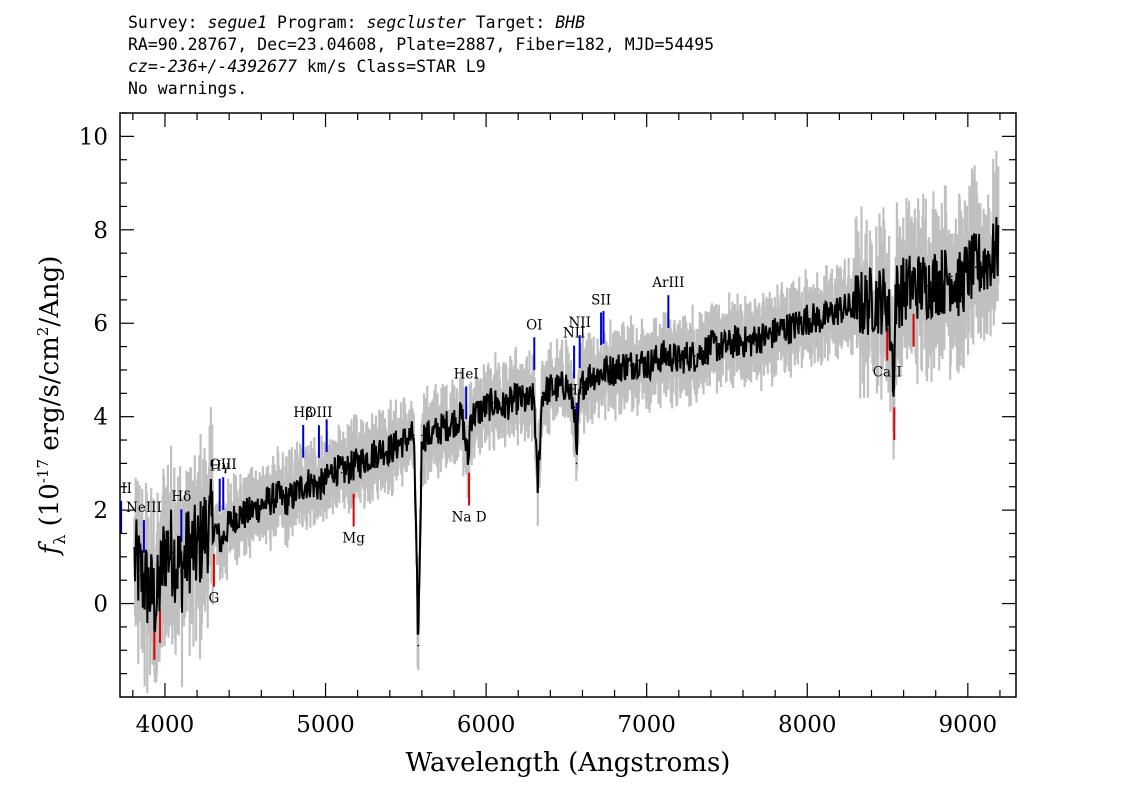 The image size is (1134, 810). Describe the element at coordinates (646, 725) in the screenshot. I see `x-tick-label: 7000` at that location.